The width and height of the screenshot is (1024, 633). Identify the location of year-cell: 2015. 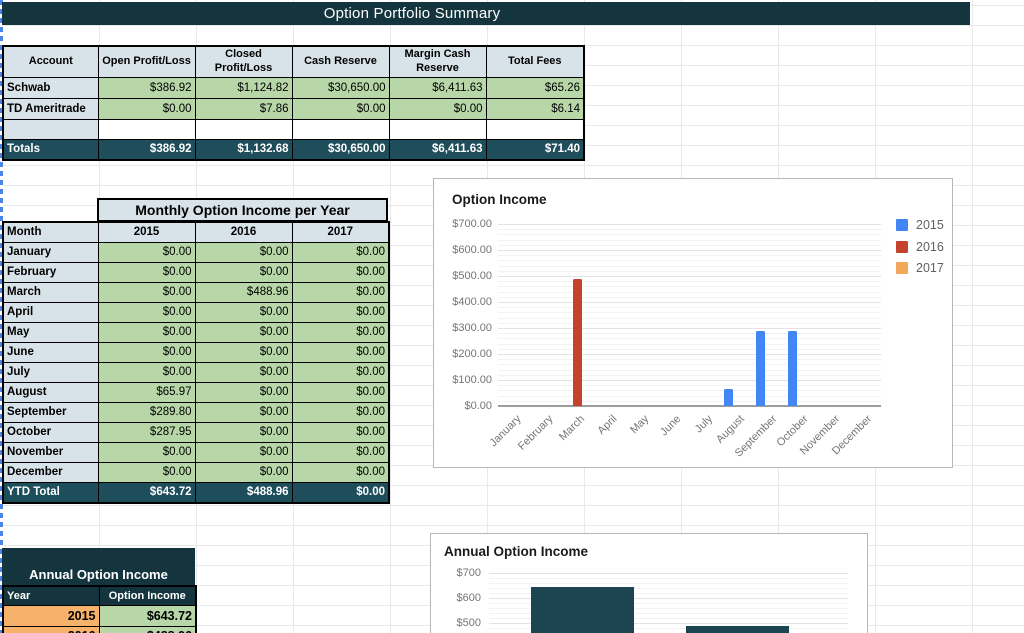
(51, 615).